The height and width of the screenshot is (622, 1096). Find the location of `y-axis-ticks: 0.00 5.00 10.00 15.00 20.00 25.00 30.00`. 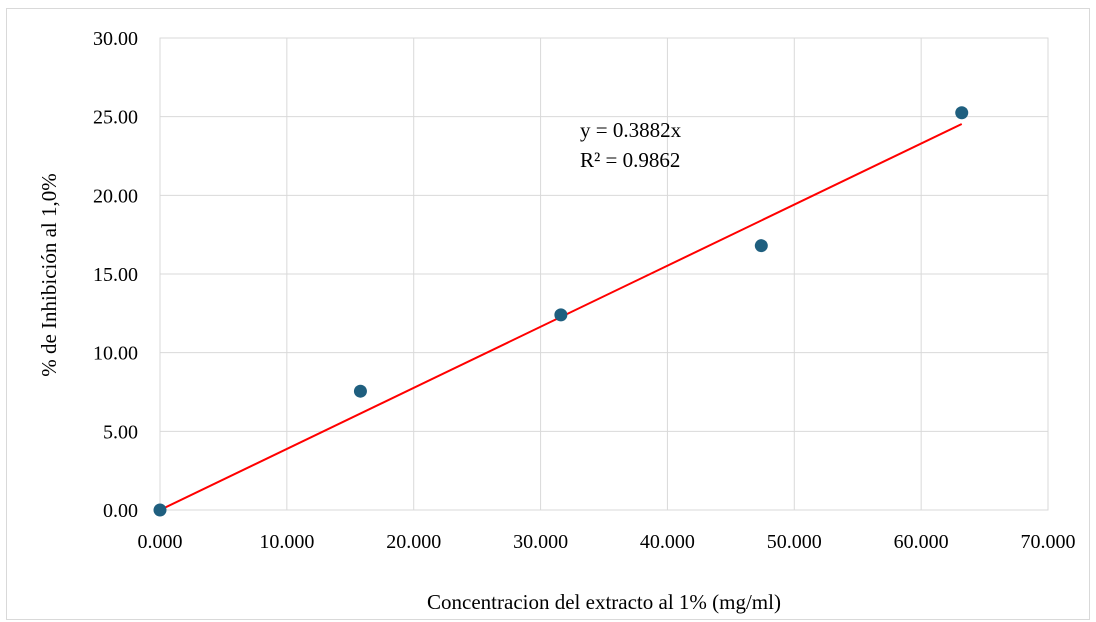

y-axis-ticks: 0.00 5.00 10.00 15.00 20.00 25.00 30.00 is located at coordinates (115, 275).